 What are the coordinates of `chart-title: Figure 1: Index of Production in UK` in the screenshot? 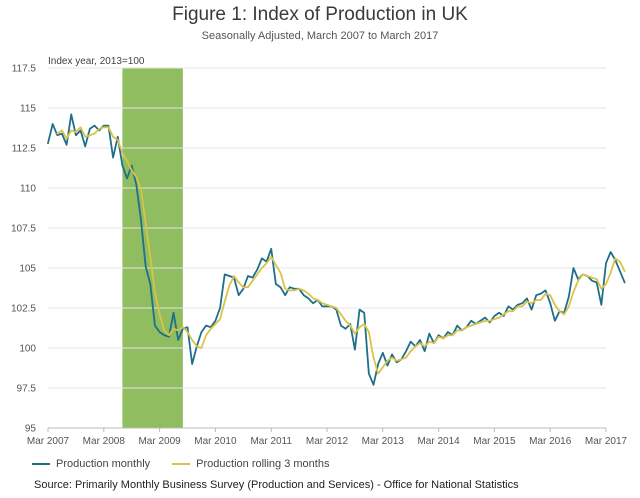 It's located at (320, 14).